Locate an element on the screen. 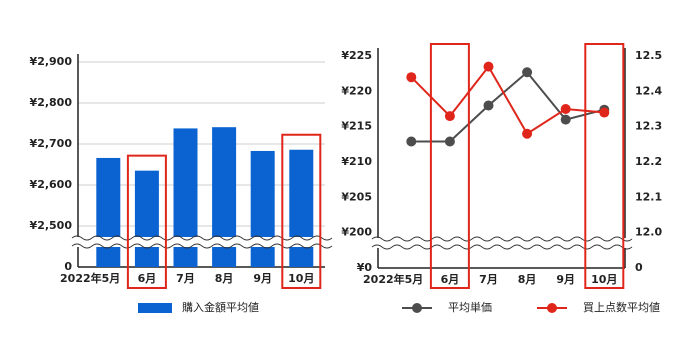 This screenshot has width=700, height=350. y-tick-label: ¥2,500 is located at coordinates (51, 225).